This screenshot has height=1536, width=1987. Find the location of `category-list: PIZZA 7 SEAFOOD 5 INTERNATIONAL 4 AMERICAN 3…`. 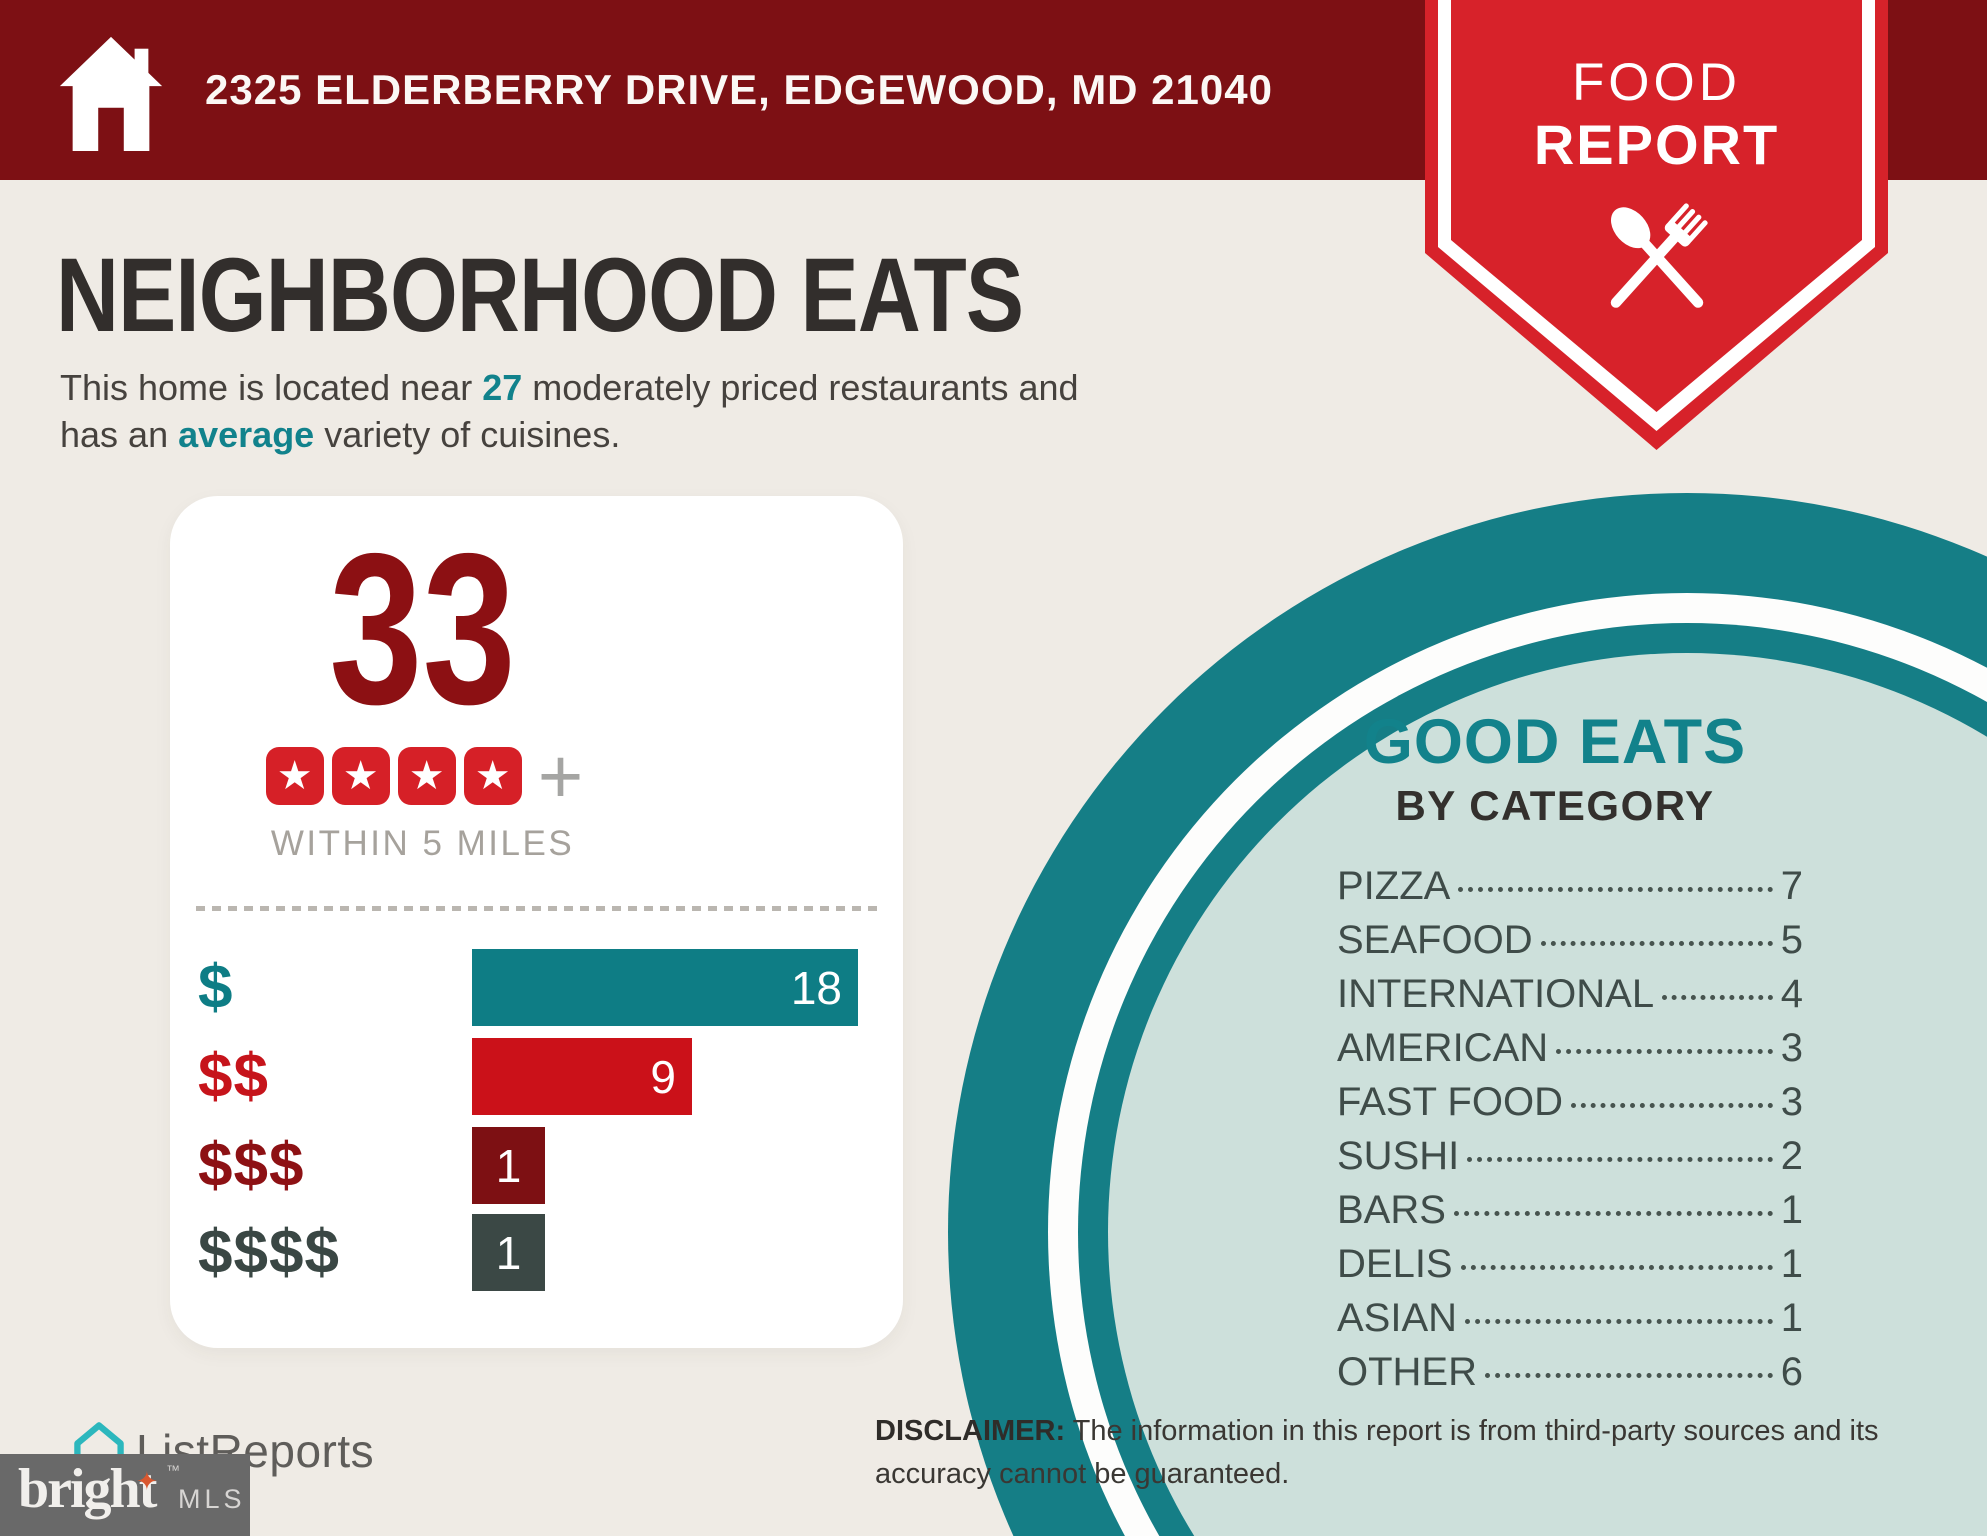

category-list: PIZZA 7 SEAFOOD 5 INTERNATIONAL 4 AMERICAN 3… is located at coordinates (1570, 1134).